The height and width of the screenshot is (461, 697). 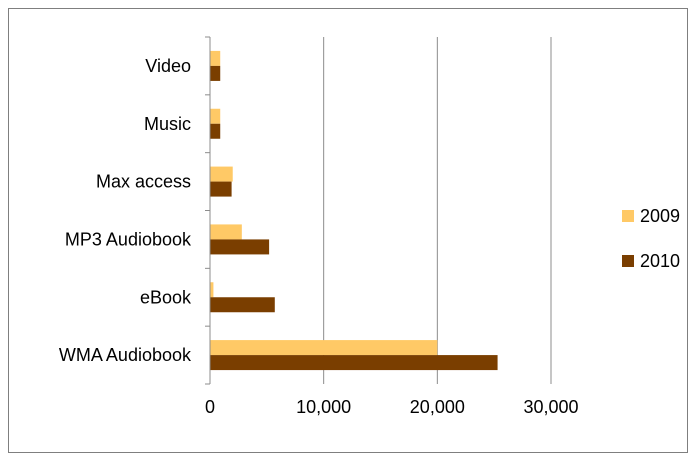 What do you see at coordinates (221, 174) in the screenshot?
I see `bar-2009-max-access` at bounding box center [221, 174].